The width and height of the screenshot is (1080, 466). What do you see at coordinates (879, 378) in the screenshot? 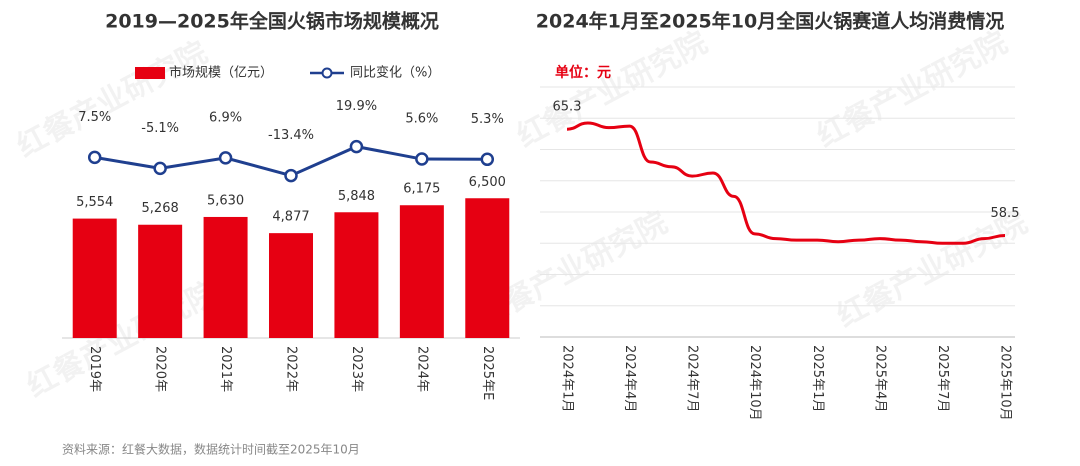
I see `x-tick-label: 2025年4月` at bounding box center [879, 378].